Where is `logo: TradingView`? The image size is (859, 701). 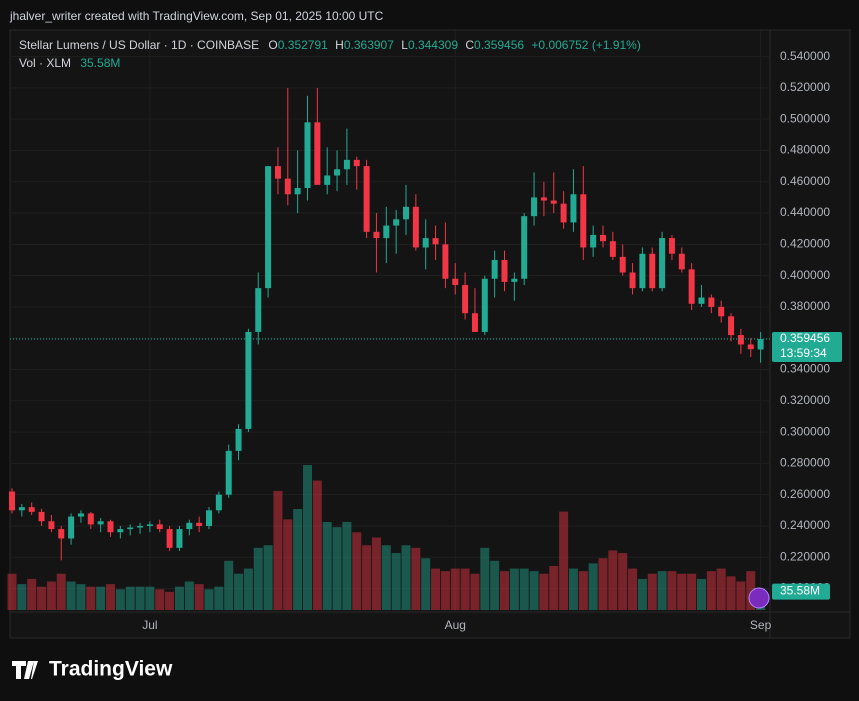
logo: TradingView is located at coordinates (92, 669).